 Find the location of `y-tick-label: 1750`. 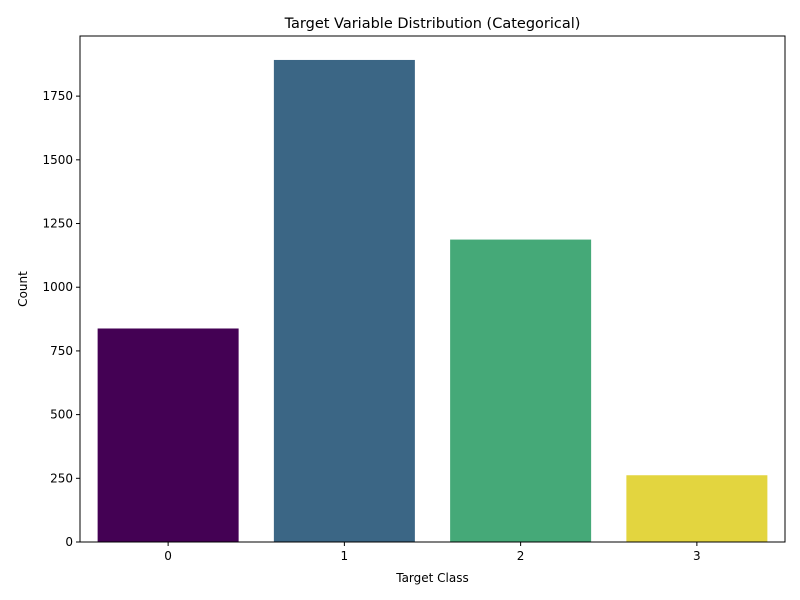

y-tick-label: 1750 is located at coordinates (57, 96).